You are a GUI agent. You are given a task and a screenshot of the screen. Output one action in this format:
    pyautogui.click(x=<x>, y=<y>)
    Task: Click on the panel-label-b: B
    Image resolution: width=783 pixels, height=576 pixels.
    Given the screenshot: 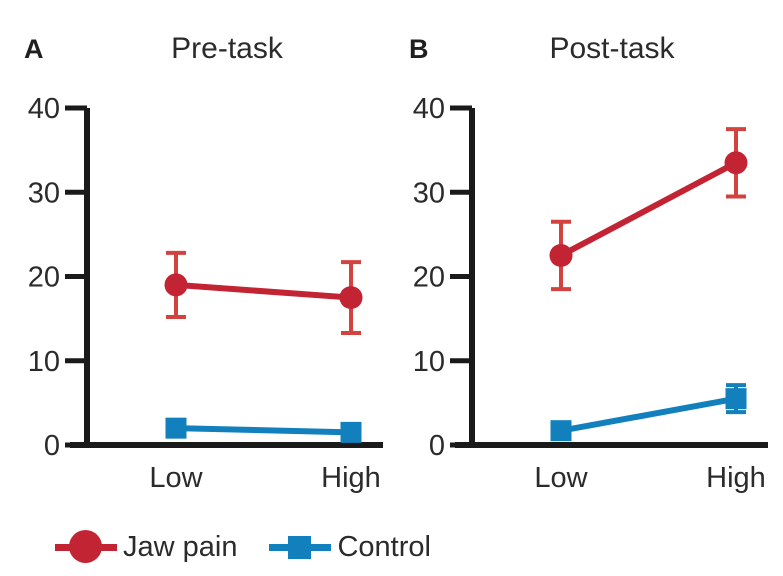 What is the action you would take?
    pyautogui.click(x=419, y=49)
    